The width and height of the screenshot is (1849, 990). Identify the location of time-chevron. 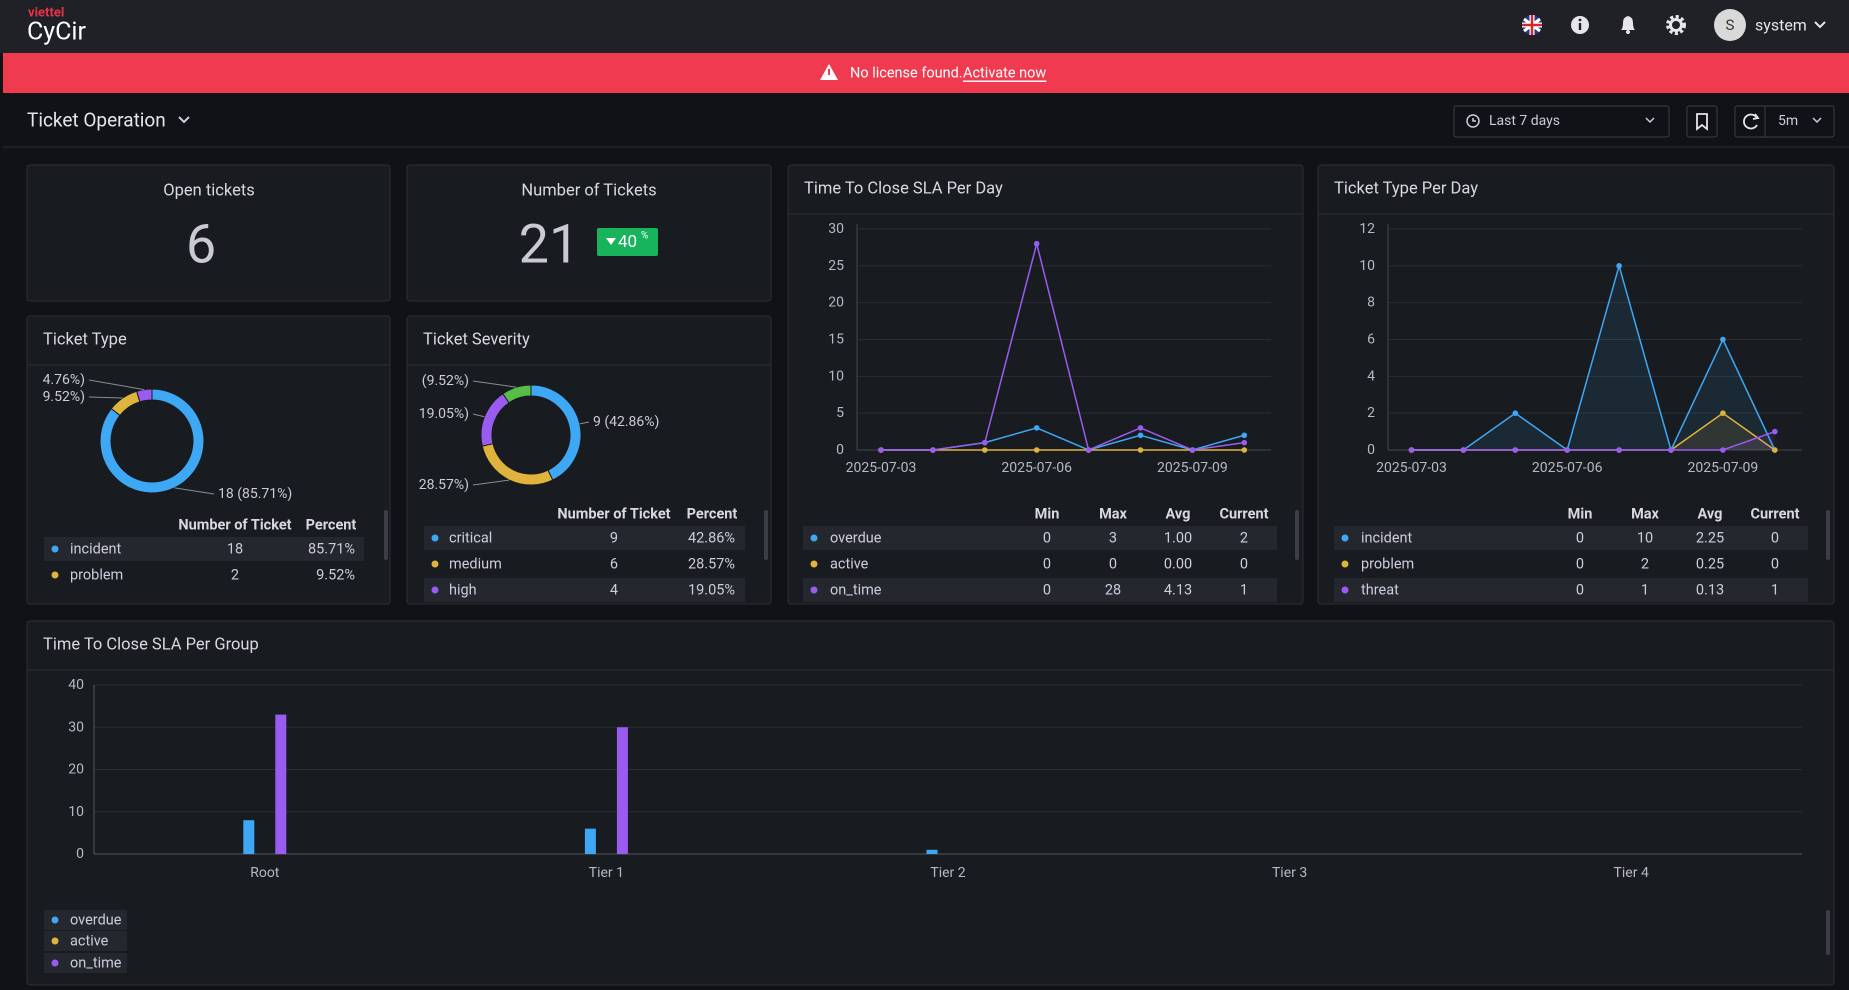
(1650, 120).